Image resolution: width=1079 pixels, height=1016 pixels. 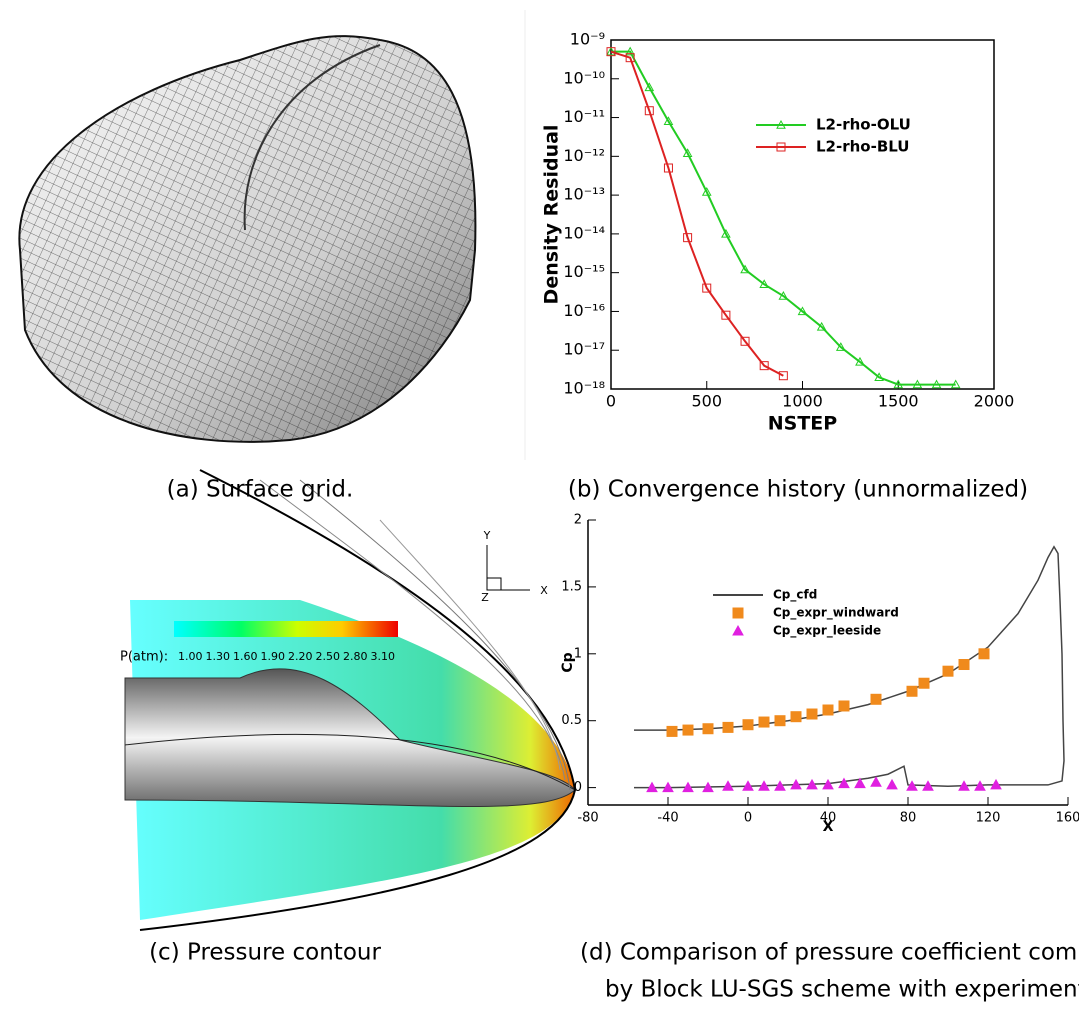 I want to click on caption: (a) Surface grid., so click(x=260, y=490).